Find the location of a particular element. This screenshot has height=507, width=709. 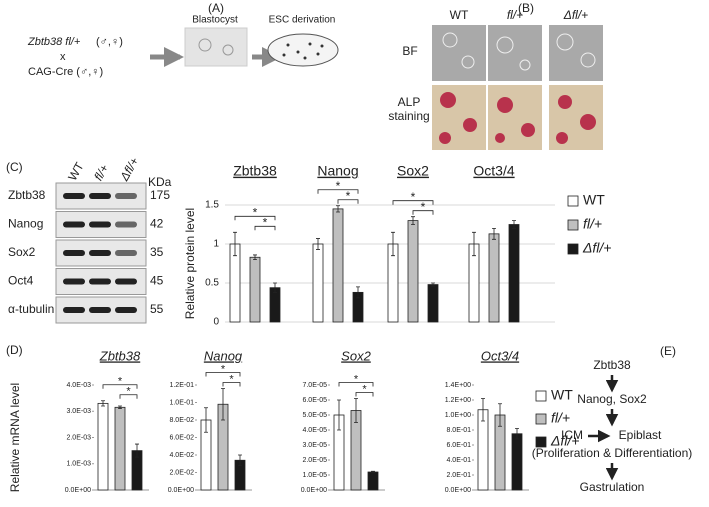

y-tick-label: 3.0E-05 is located at coordinates (314, 445).